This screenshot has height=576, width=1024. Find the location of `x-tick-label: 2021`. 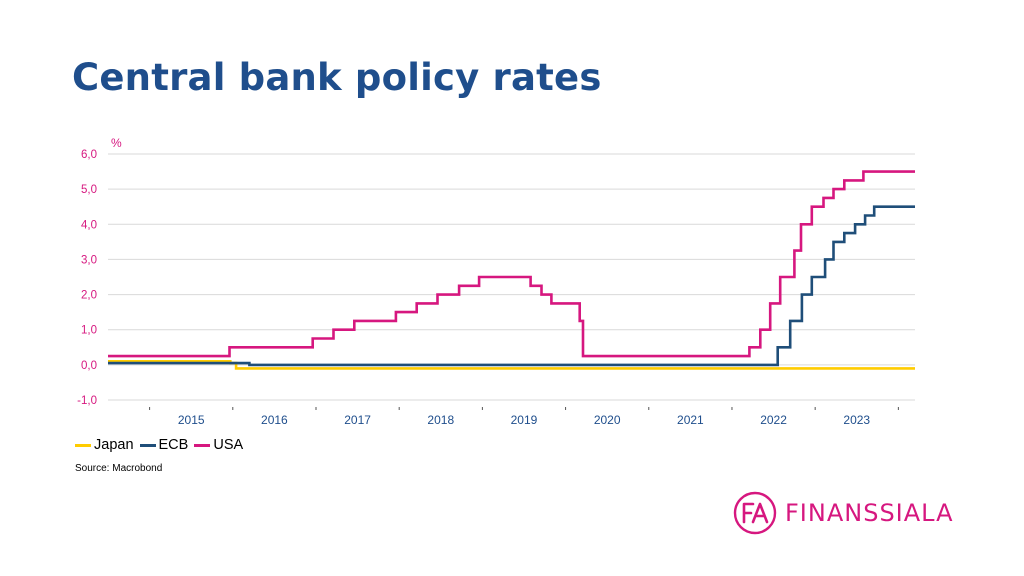

x-tick-label: 2021 is located at coordinates (690, 420).